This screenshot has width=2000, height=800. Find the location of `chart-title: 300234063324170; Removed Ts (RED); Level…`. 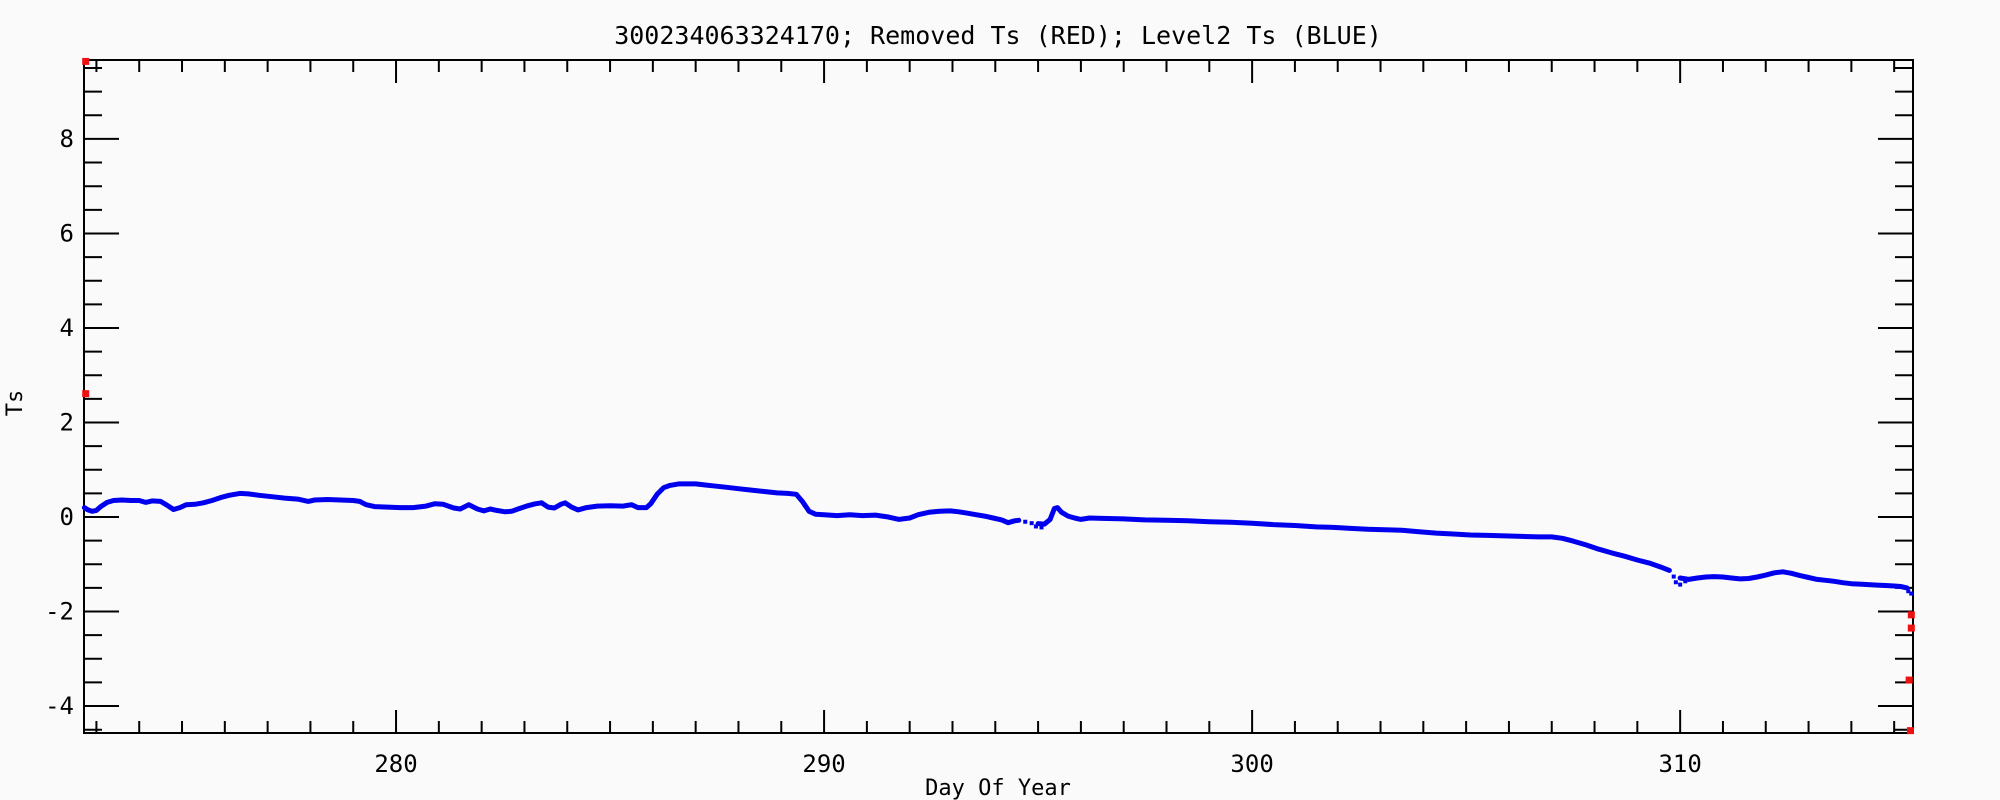

chart-title: 300234063324170; Removed Ts (RED); Level… is located at coordinates (998, 35).